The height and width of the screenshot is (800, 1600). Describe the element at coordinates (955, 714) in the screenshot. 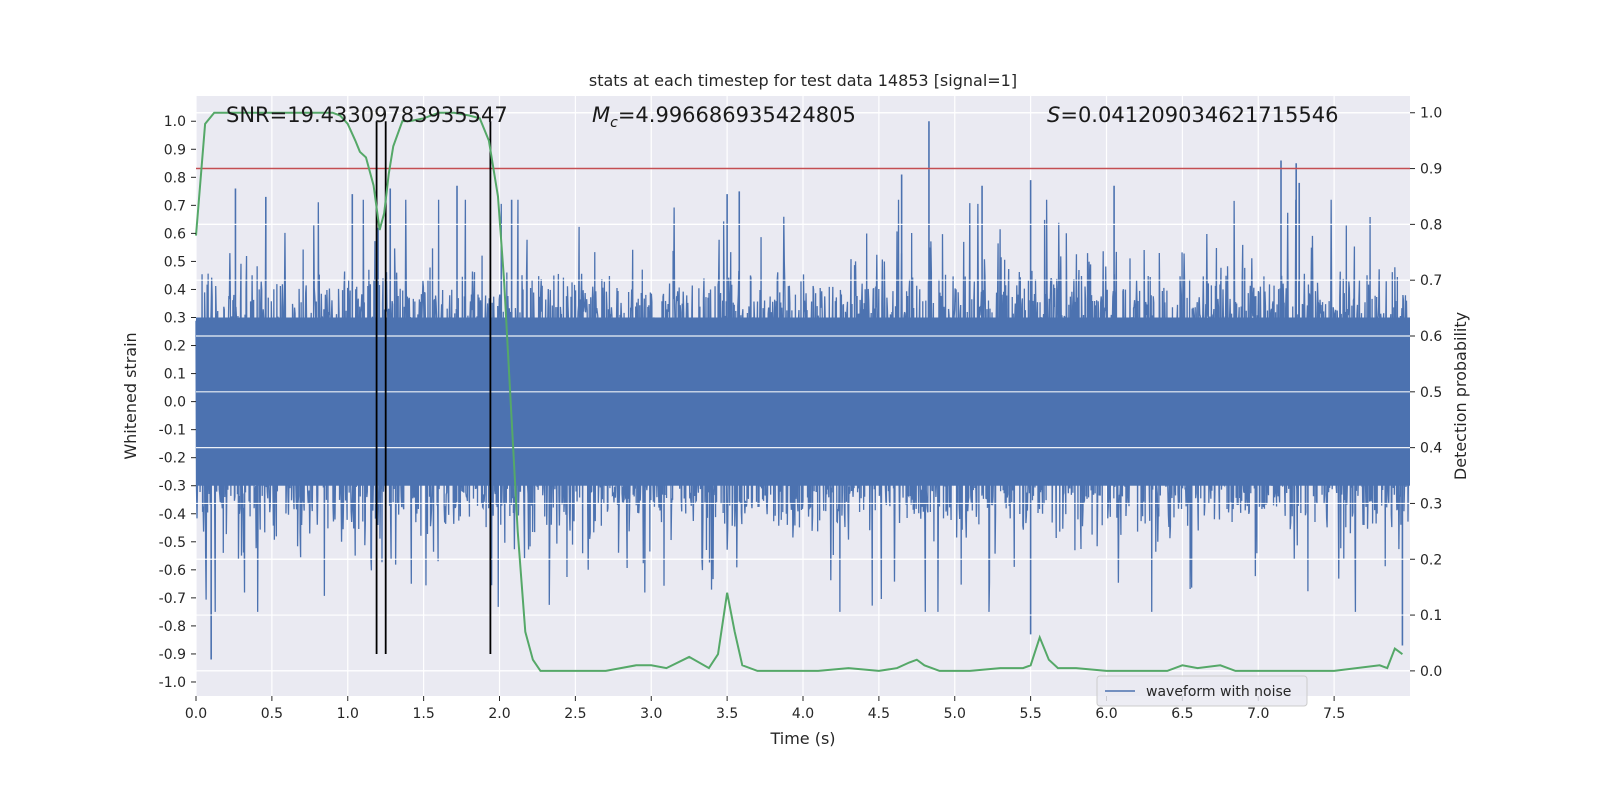

I see `x-tick-label: 5.0` at that location.